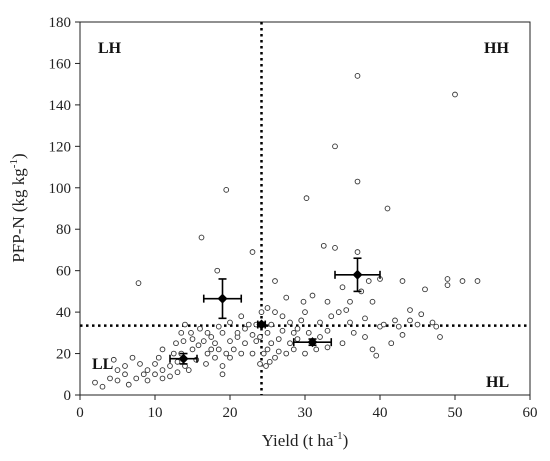 The height and width of the screenshot is (461, 550). Describe the element at coordinates (64, 209) in the screenshot. I see `y-axis-ticks: 0 20 40 60 80 100 120 140 160 180` at that location.